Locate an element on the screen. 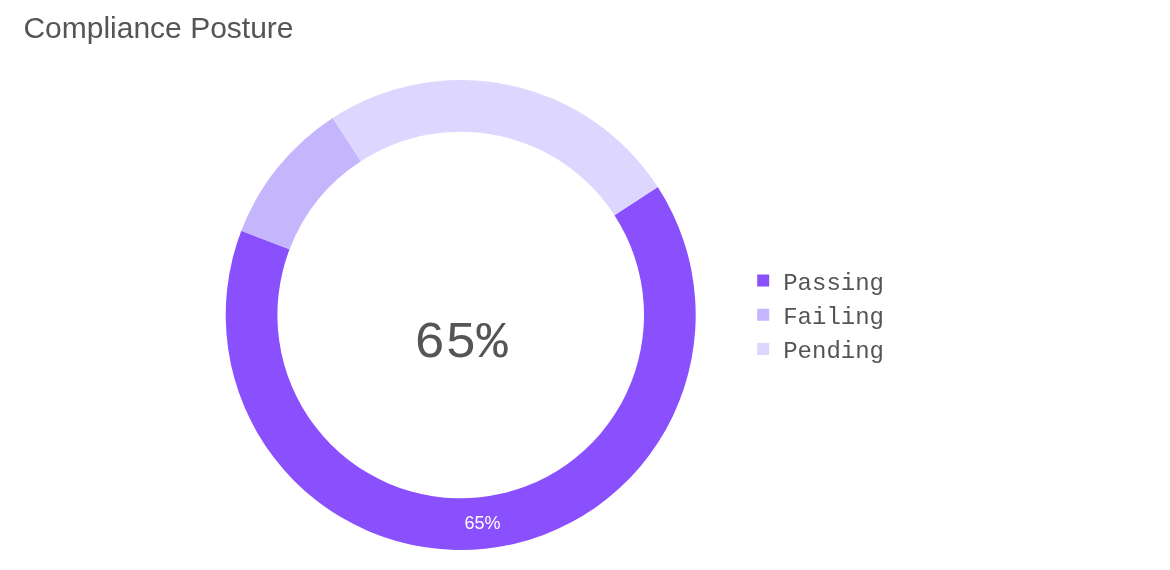  chart-title: Compliance Posture is located at coordinates (158, 28).